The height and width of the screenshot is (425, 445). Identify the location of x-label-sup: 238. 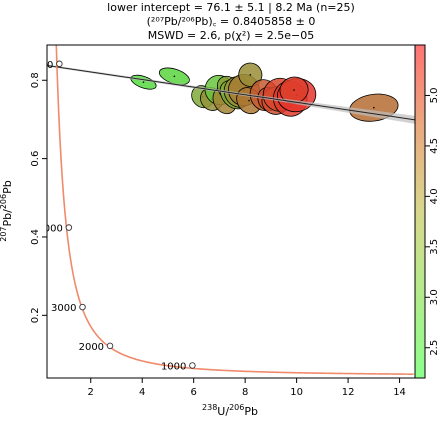
(209, 407).